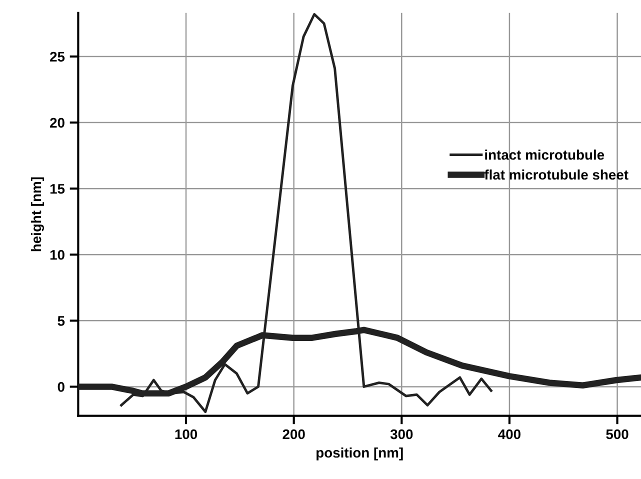  I want to click on x-tick-label: 200, so click(293, 434).